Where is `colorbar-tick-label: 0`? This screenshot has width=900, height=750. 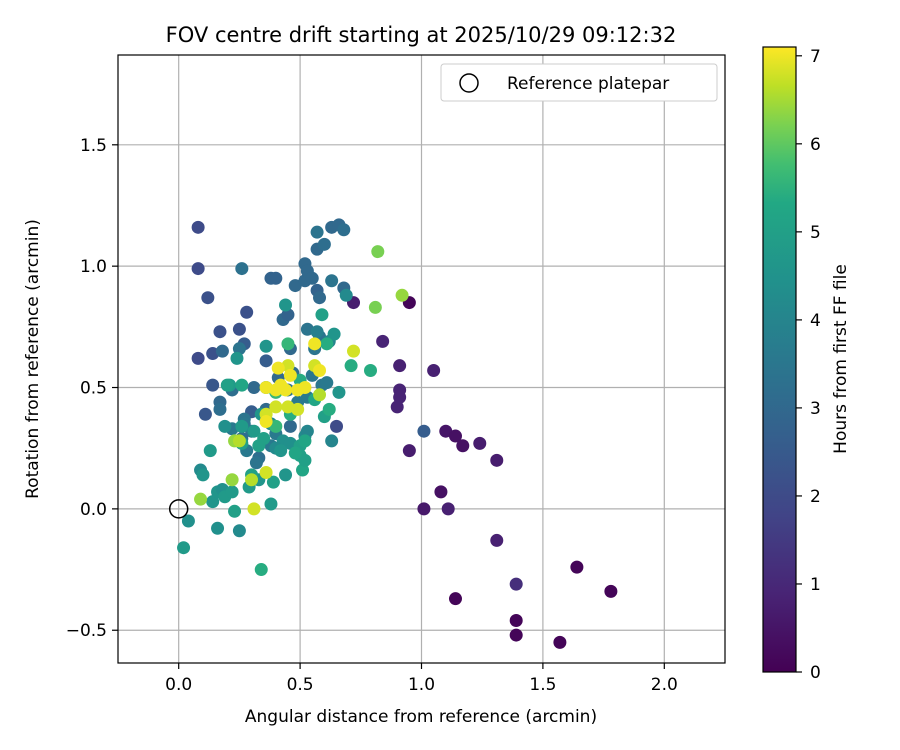
colorbar-tick-label: 0 is located at coordinates (815, 673).